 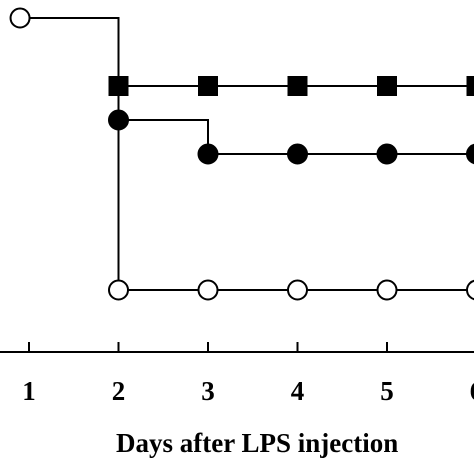 I want to click on x-tick-label: 6, so click(x=472, y=391).